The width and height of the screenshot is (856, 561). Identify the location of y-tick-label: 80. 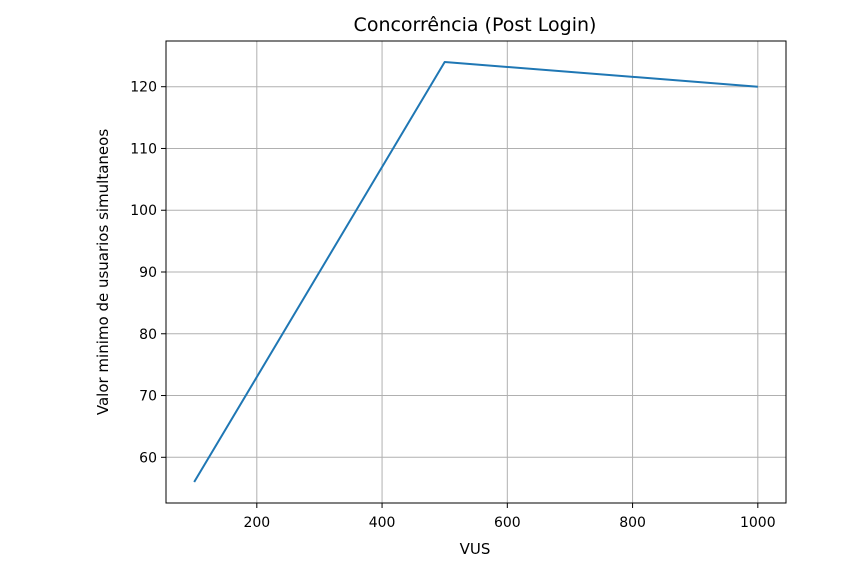
(148, 335).